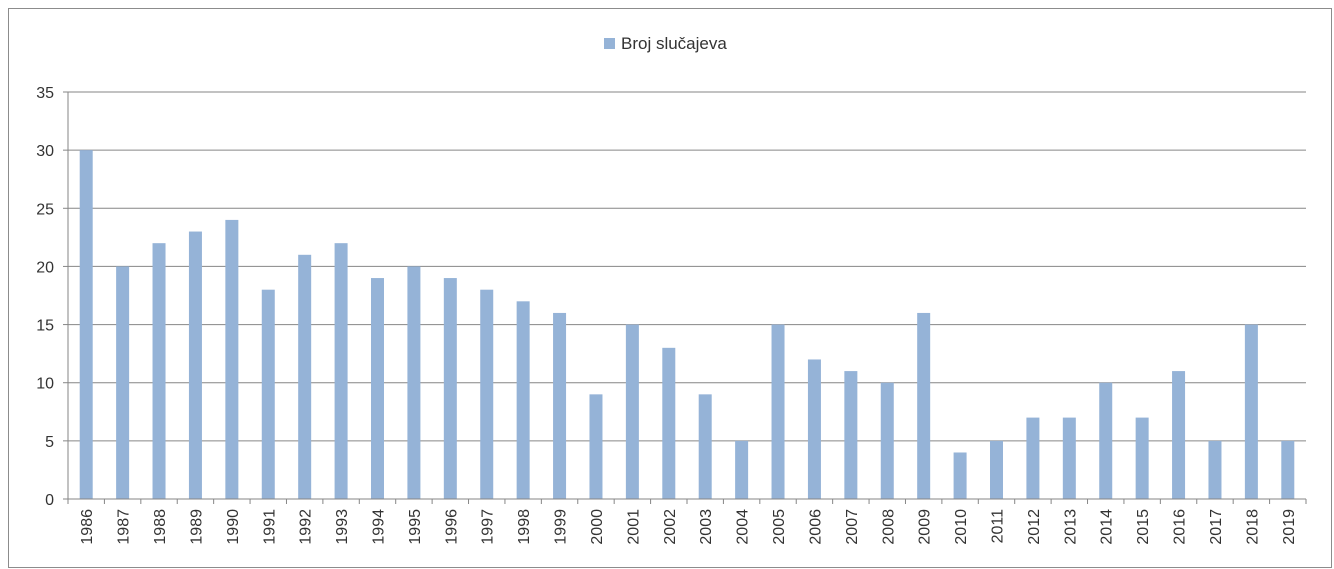 The height and width of the screenshot is (569, 1334). What do you see at coordinates (888, 527) in the screenshot?
I see `x-tick-label: 2008` at bounding box center [888, 527].